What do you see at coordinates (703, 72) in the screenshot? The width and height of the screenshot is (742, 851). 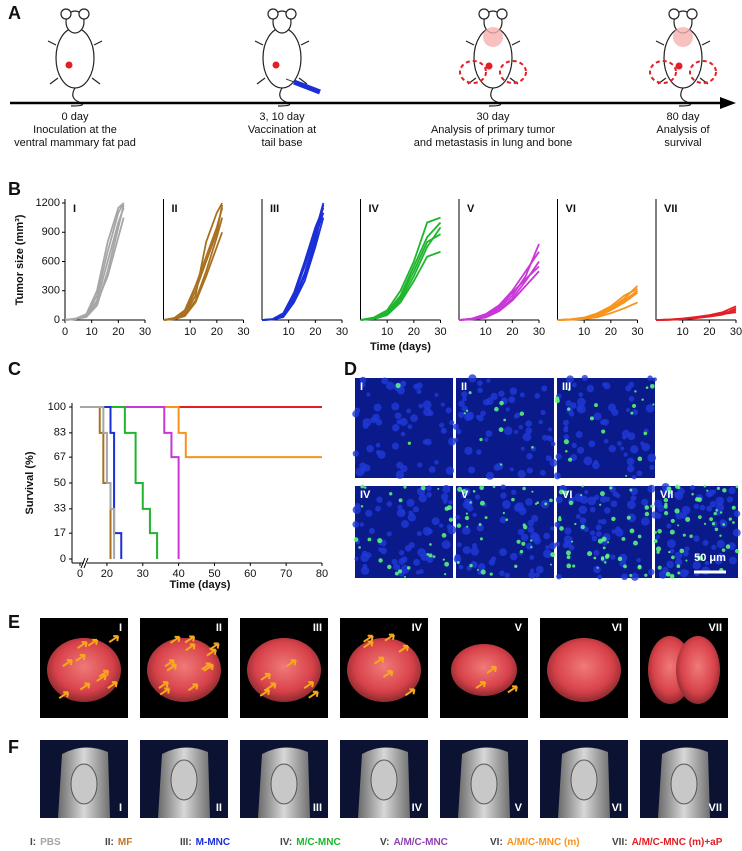 I see `bone-circle` at bounding box center [703, 72].